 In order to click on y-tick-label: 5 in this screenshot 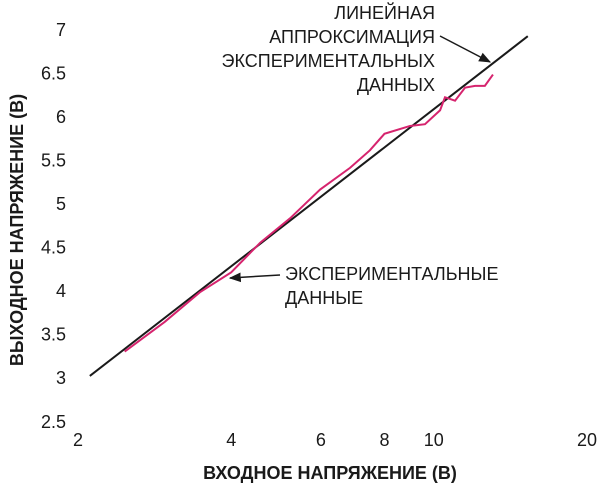, I will do `click(61, 204)`.